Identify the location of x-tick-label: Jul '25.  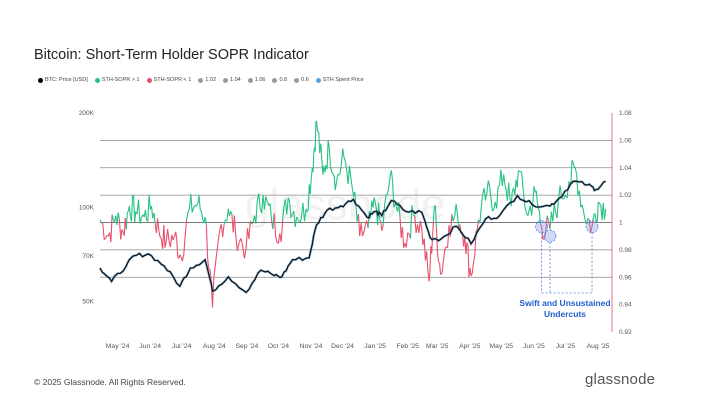
(566, 346).